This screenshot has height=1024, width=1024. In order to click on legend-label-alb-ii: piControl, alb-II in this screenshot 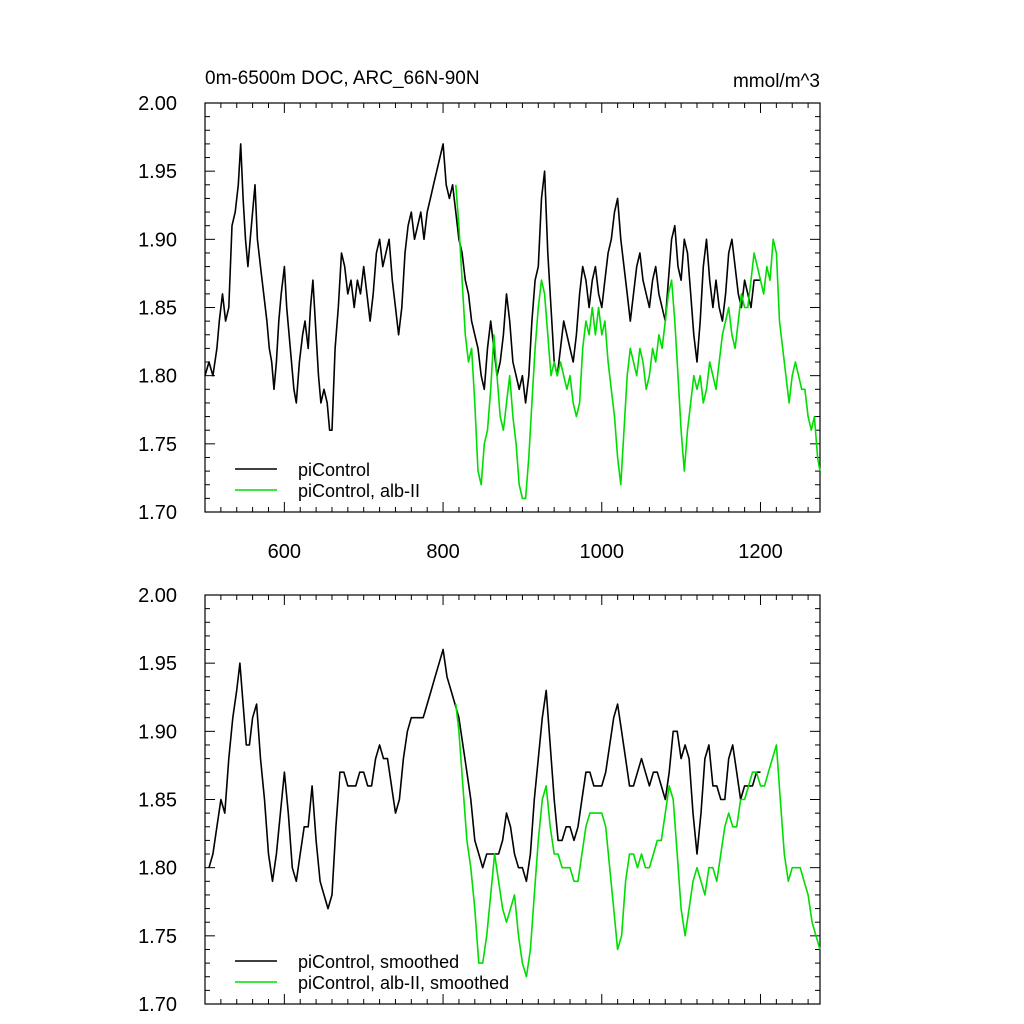, I will do `click(359, 491)`.